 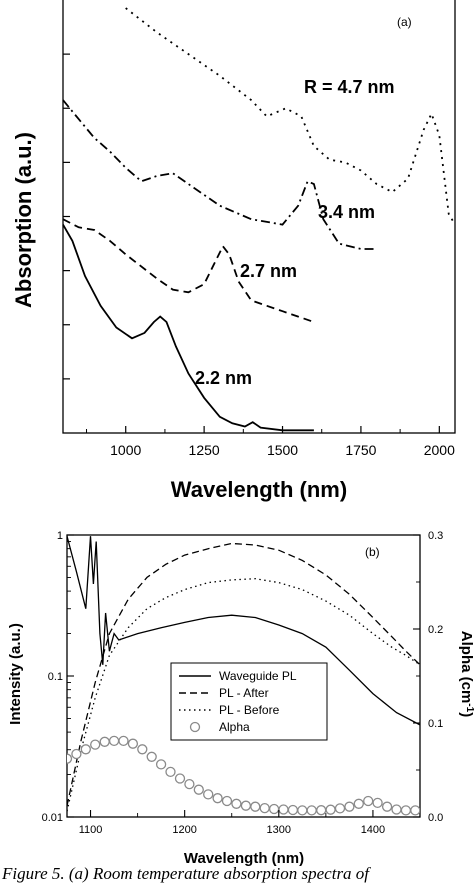 I want to click on pl-x-ticks: 1100 1200 1300 1400, so click(x=232, y=823).